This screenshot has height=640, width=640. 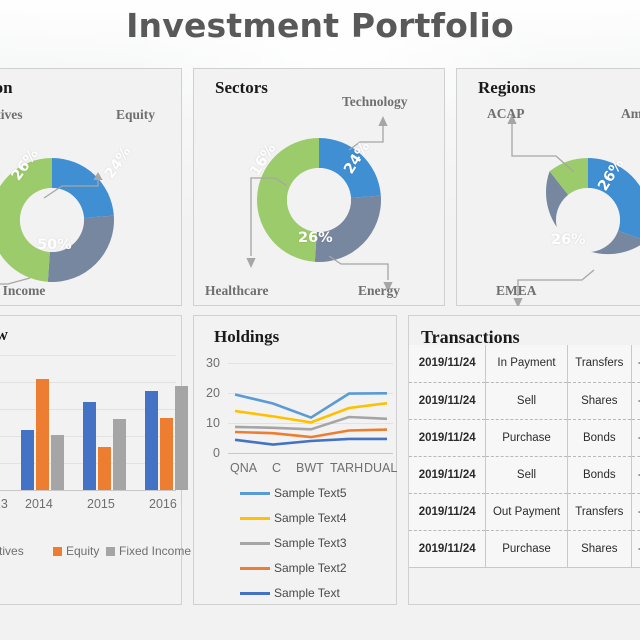 I want to click on bar-2016-equity, so click(x=166, y=454).